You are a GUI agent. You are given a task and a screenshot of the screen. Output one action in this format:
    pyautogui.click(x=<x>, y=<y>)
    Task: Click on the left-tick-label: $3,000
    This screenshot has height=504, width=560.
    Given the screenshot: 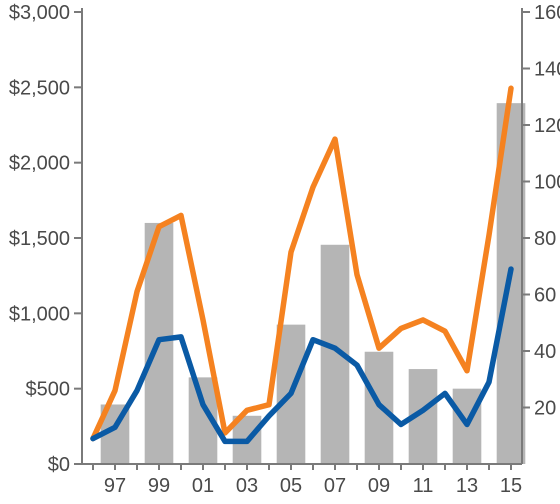 What is the action you would take?
    pyautogui.click(x=39, y=13)
    